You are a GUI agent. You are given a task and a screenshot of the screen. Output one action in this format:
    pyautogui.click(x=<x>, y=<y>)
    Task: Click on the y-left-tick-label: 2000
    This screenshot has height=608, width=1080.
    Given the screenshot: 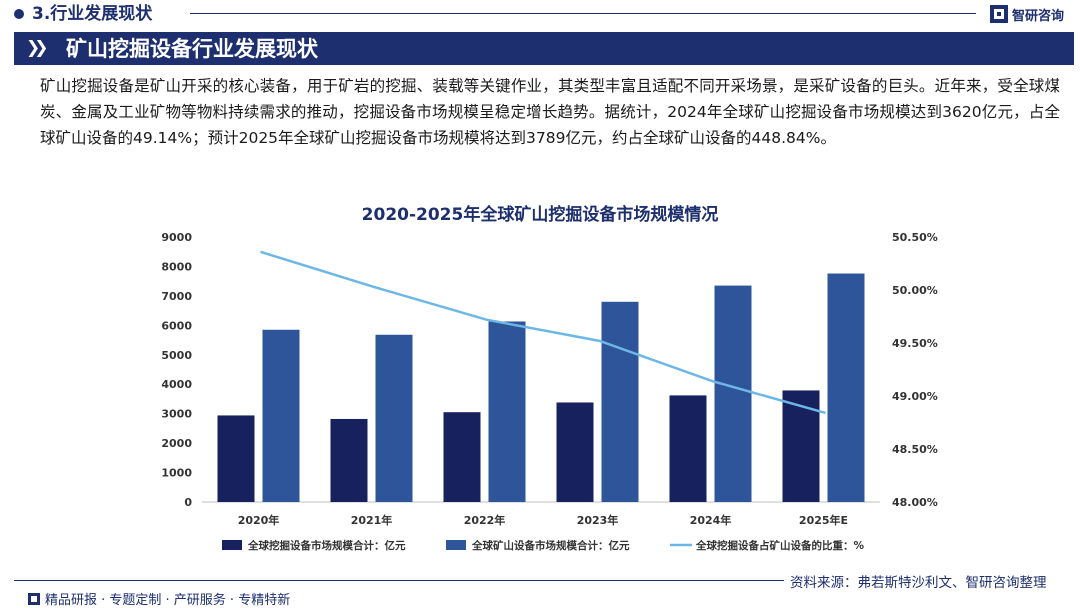 What is the action you would take?
    pyautogui.click(x=176, y=443)
    